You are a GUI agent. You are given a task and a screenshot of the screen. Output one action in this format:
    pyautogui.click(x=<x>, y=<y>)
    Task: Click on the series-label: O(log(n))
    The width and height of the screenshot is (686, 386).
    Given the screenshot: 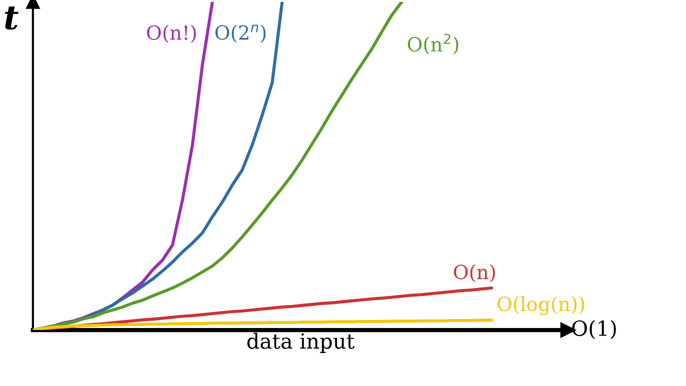 What is the action you would take?
    pyautogui.click(x=541, y=306)
    